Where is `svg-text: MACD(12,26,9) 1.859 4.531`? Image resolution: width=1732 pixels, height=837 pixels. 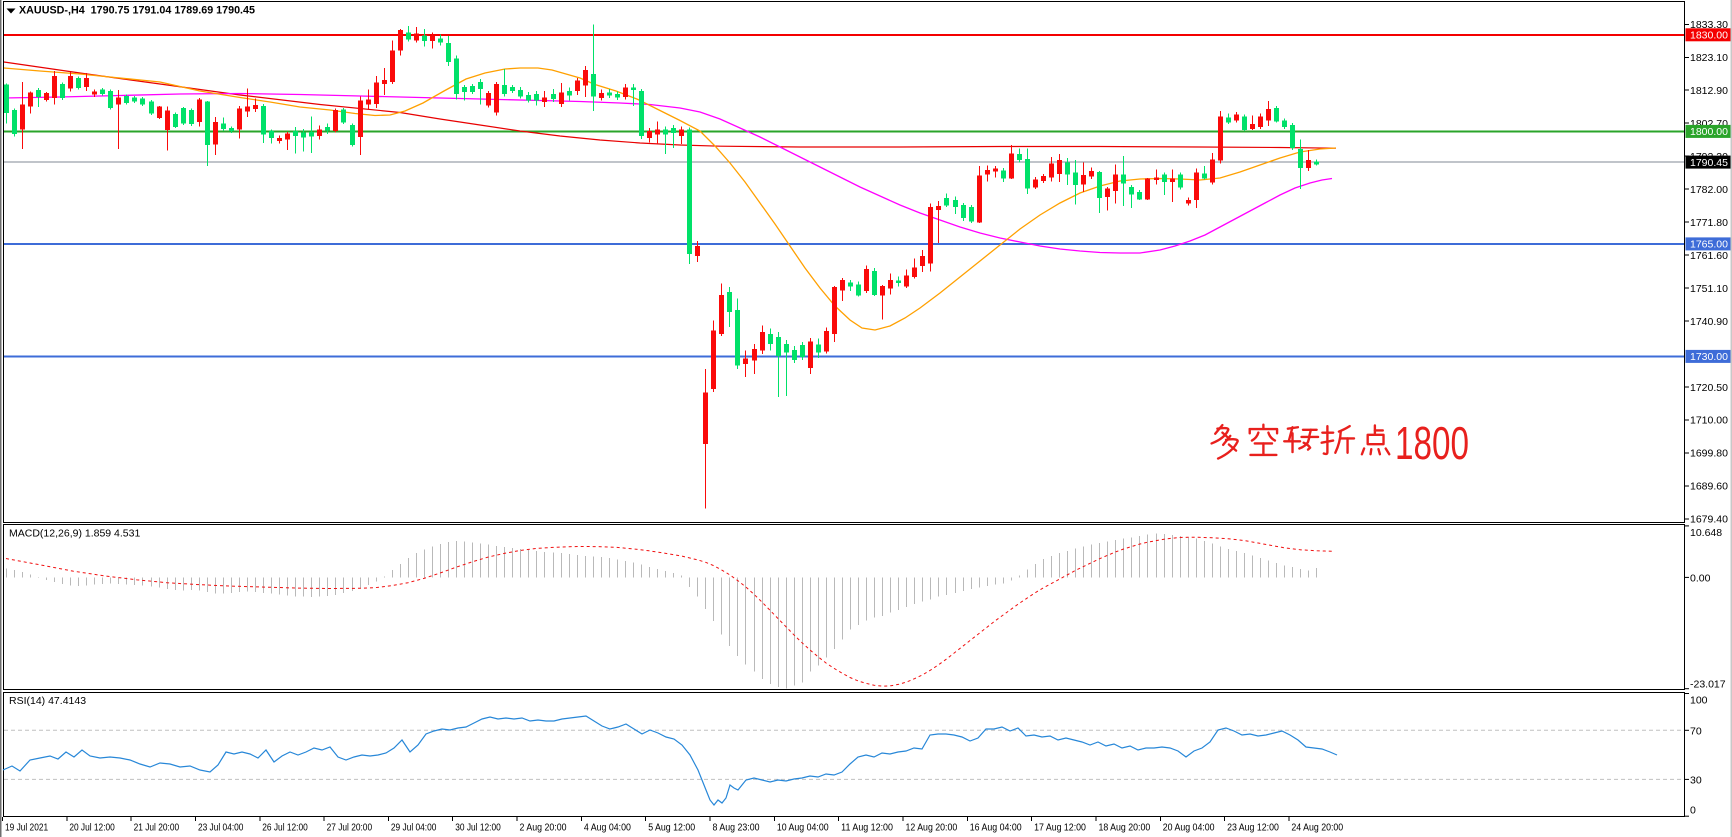
svg-text: MACD(12,26,9) 1.859 4.531 is located at coordinates (74, 534).